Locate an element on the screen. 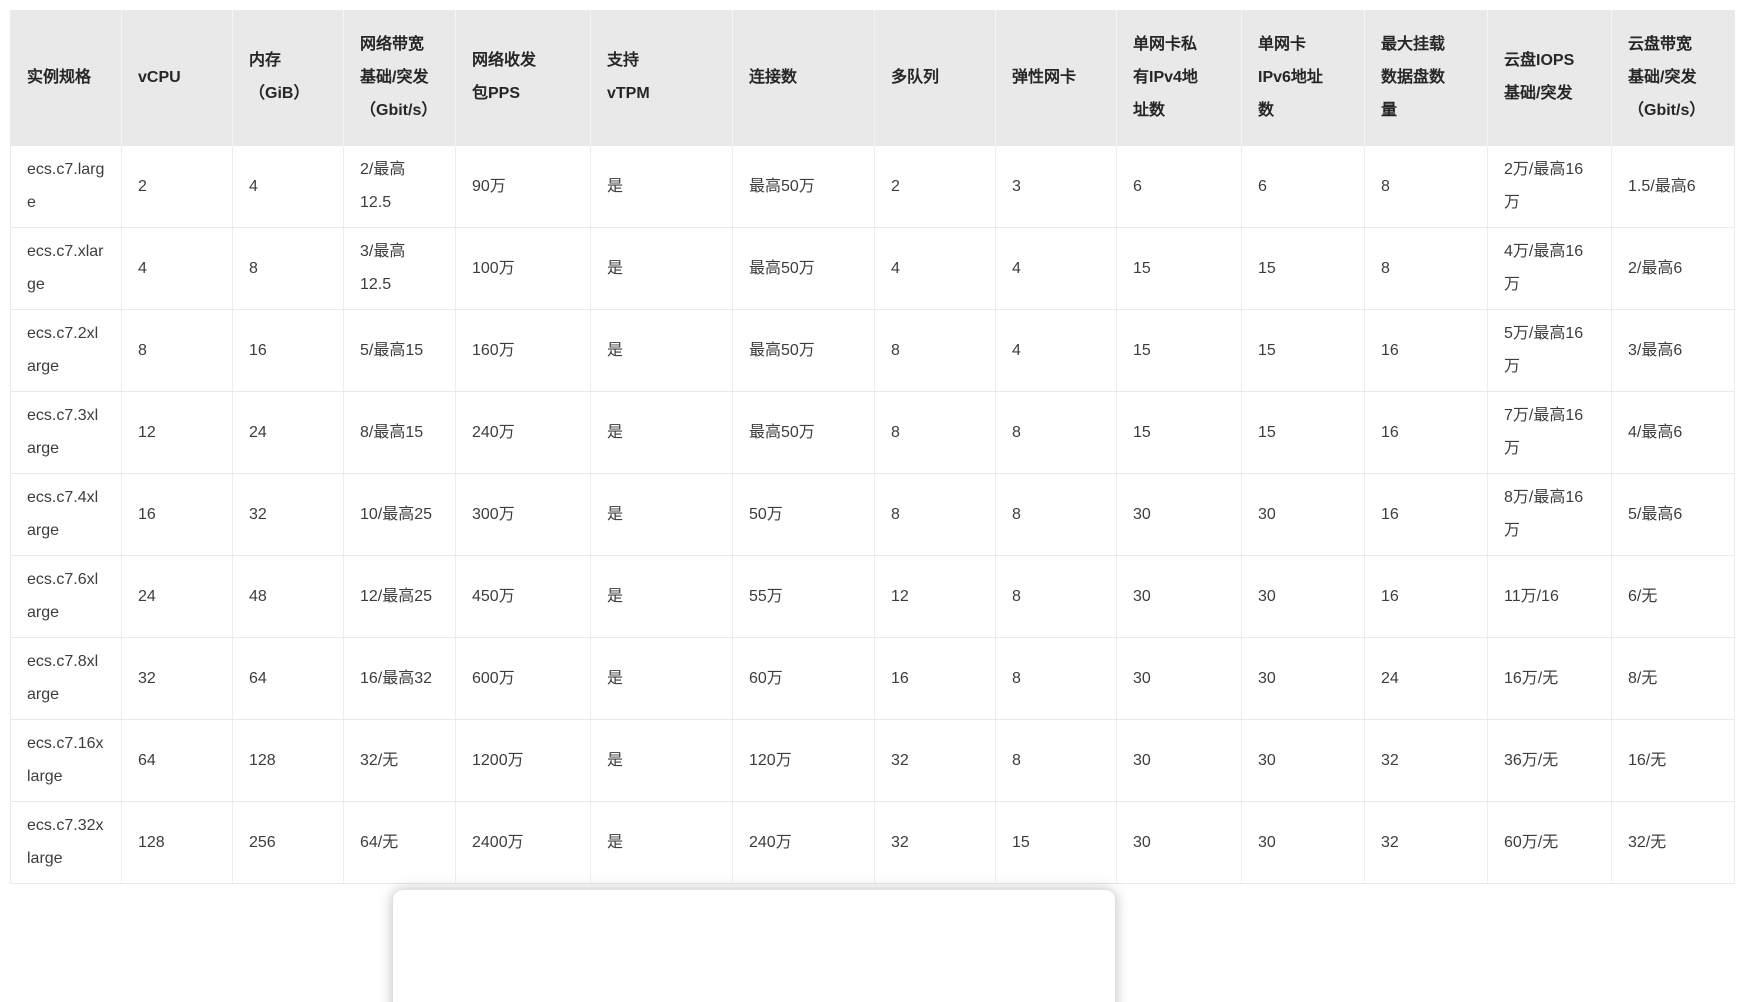  cell: 60万 is located at coordinates (803, 678).